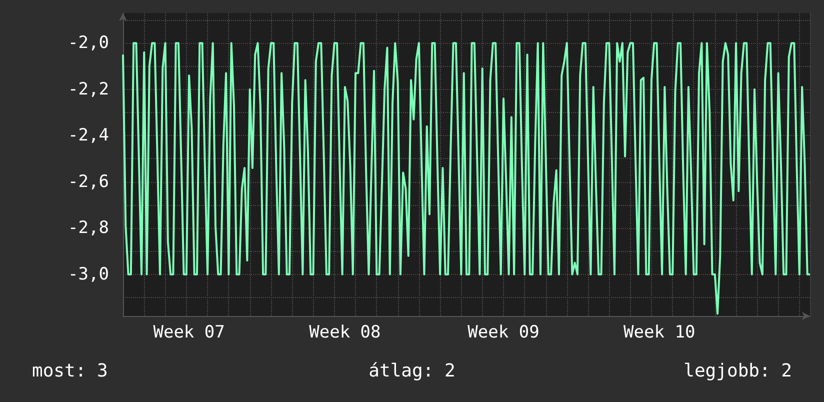  I want to click on text: legjobb: 2, so click(738, 371).